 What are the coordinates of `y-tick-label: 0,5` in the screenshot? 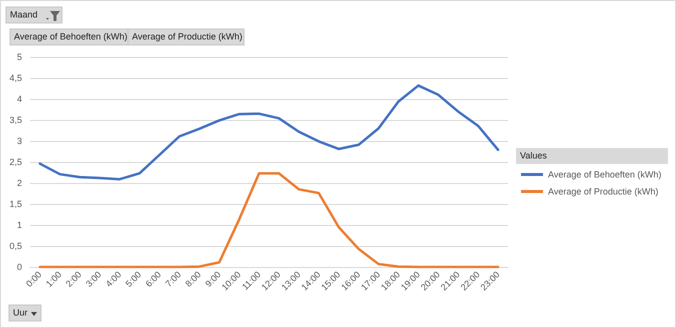 It's located at (15, 246).